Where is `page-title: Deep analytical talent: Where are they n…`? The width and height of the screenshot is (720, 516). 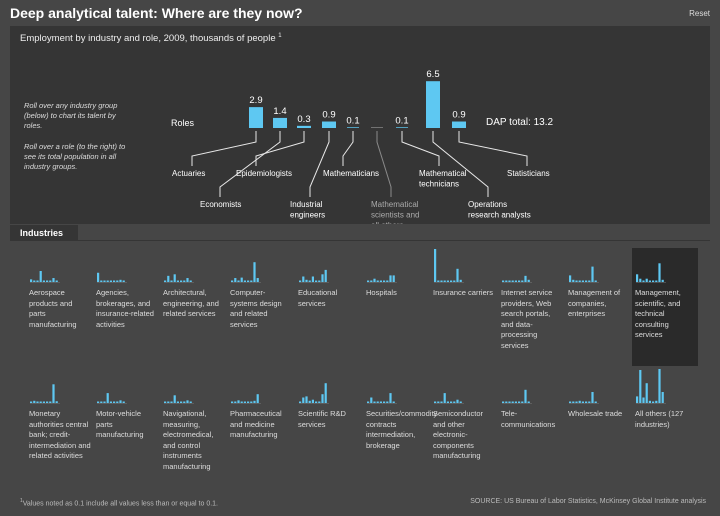 page-title: Deep analytical talent: Where are they n… is located at coordinates (156, 13).